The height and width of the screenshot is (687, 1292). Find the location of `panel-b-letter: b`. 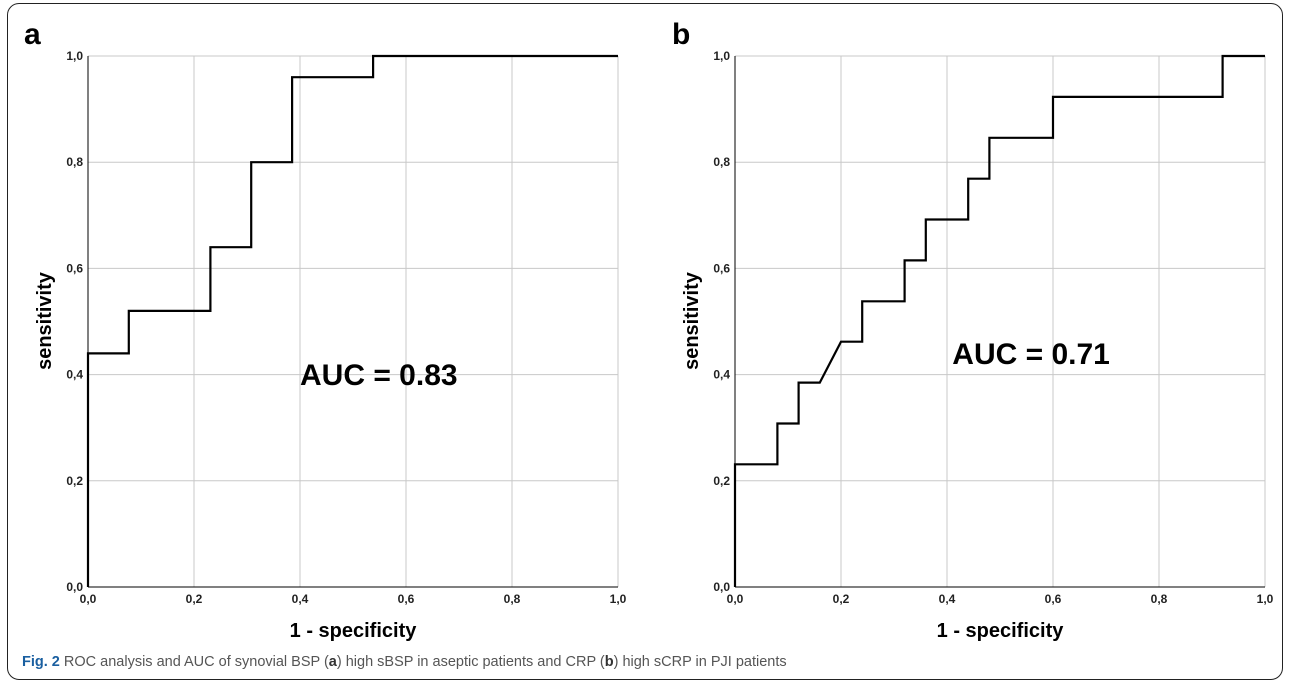

panel-b-letter: b is located at coordinates (681, 34).